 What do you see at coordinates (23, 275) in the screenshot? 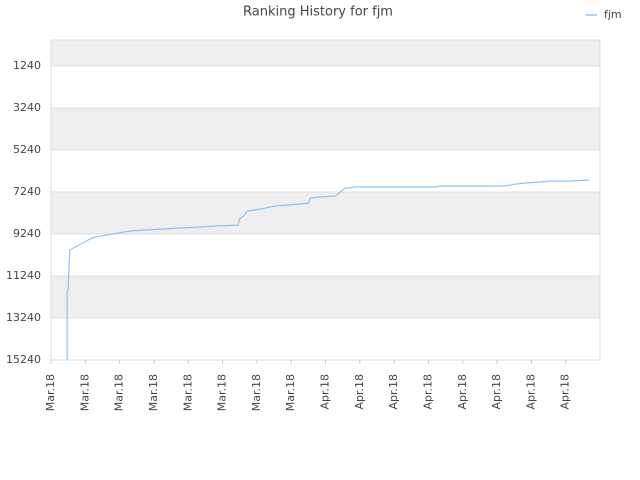
I see `y-tick-label: 11240` at bounding box center [23, 275].